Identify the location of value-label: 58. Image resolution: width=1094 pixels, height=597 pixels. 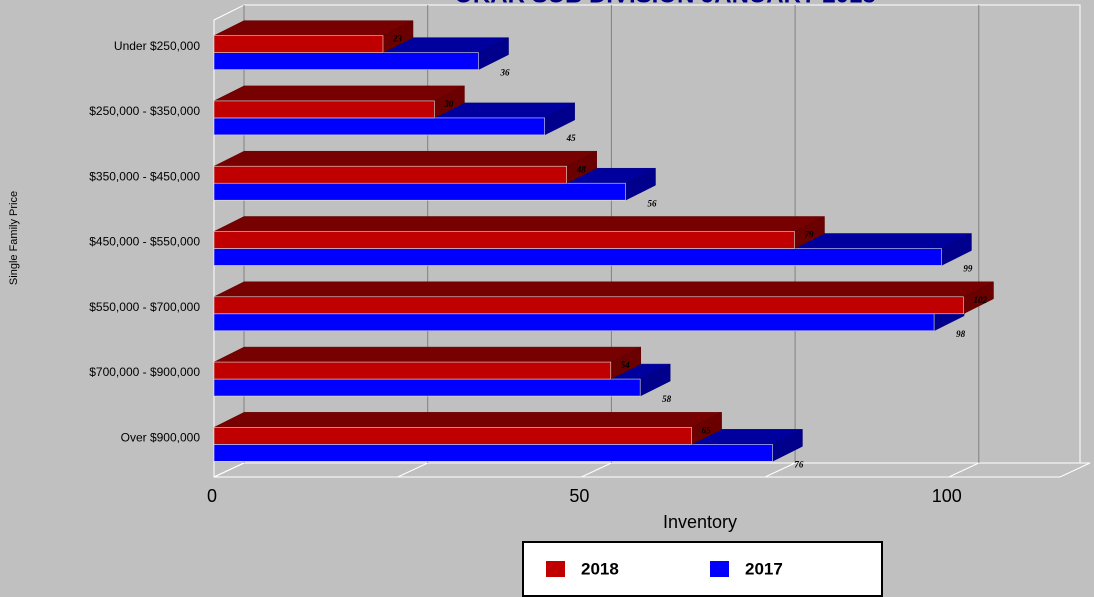
(667, 399).